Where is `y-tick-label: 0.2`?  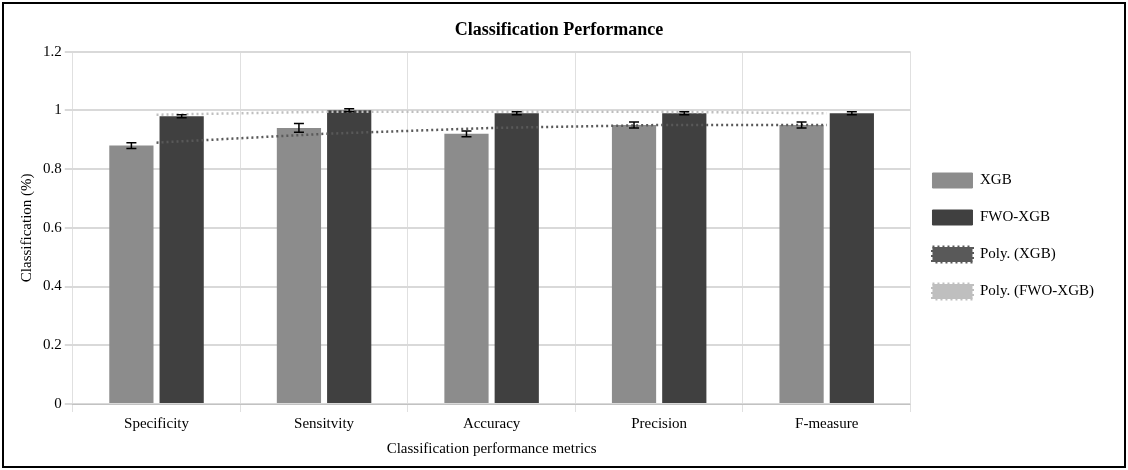
y-tick-label: 0.2 is located at coordinates (52, 344).